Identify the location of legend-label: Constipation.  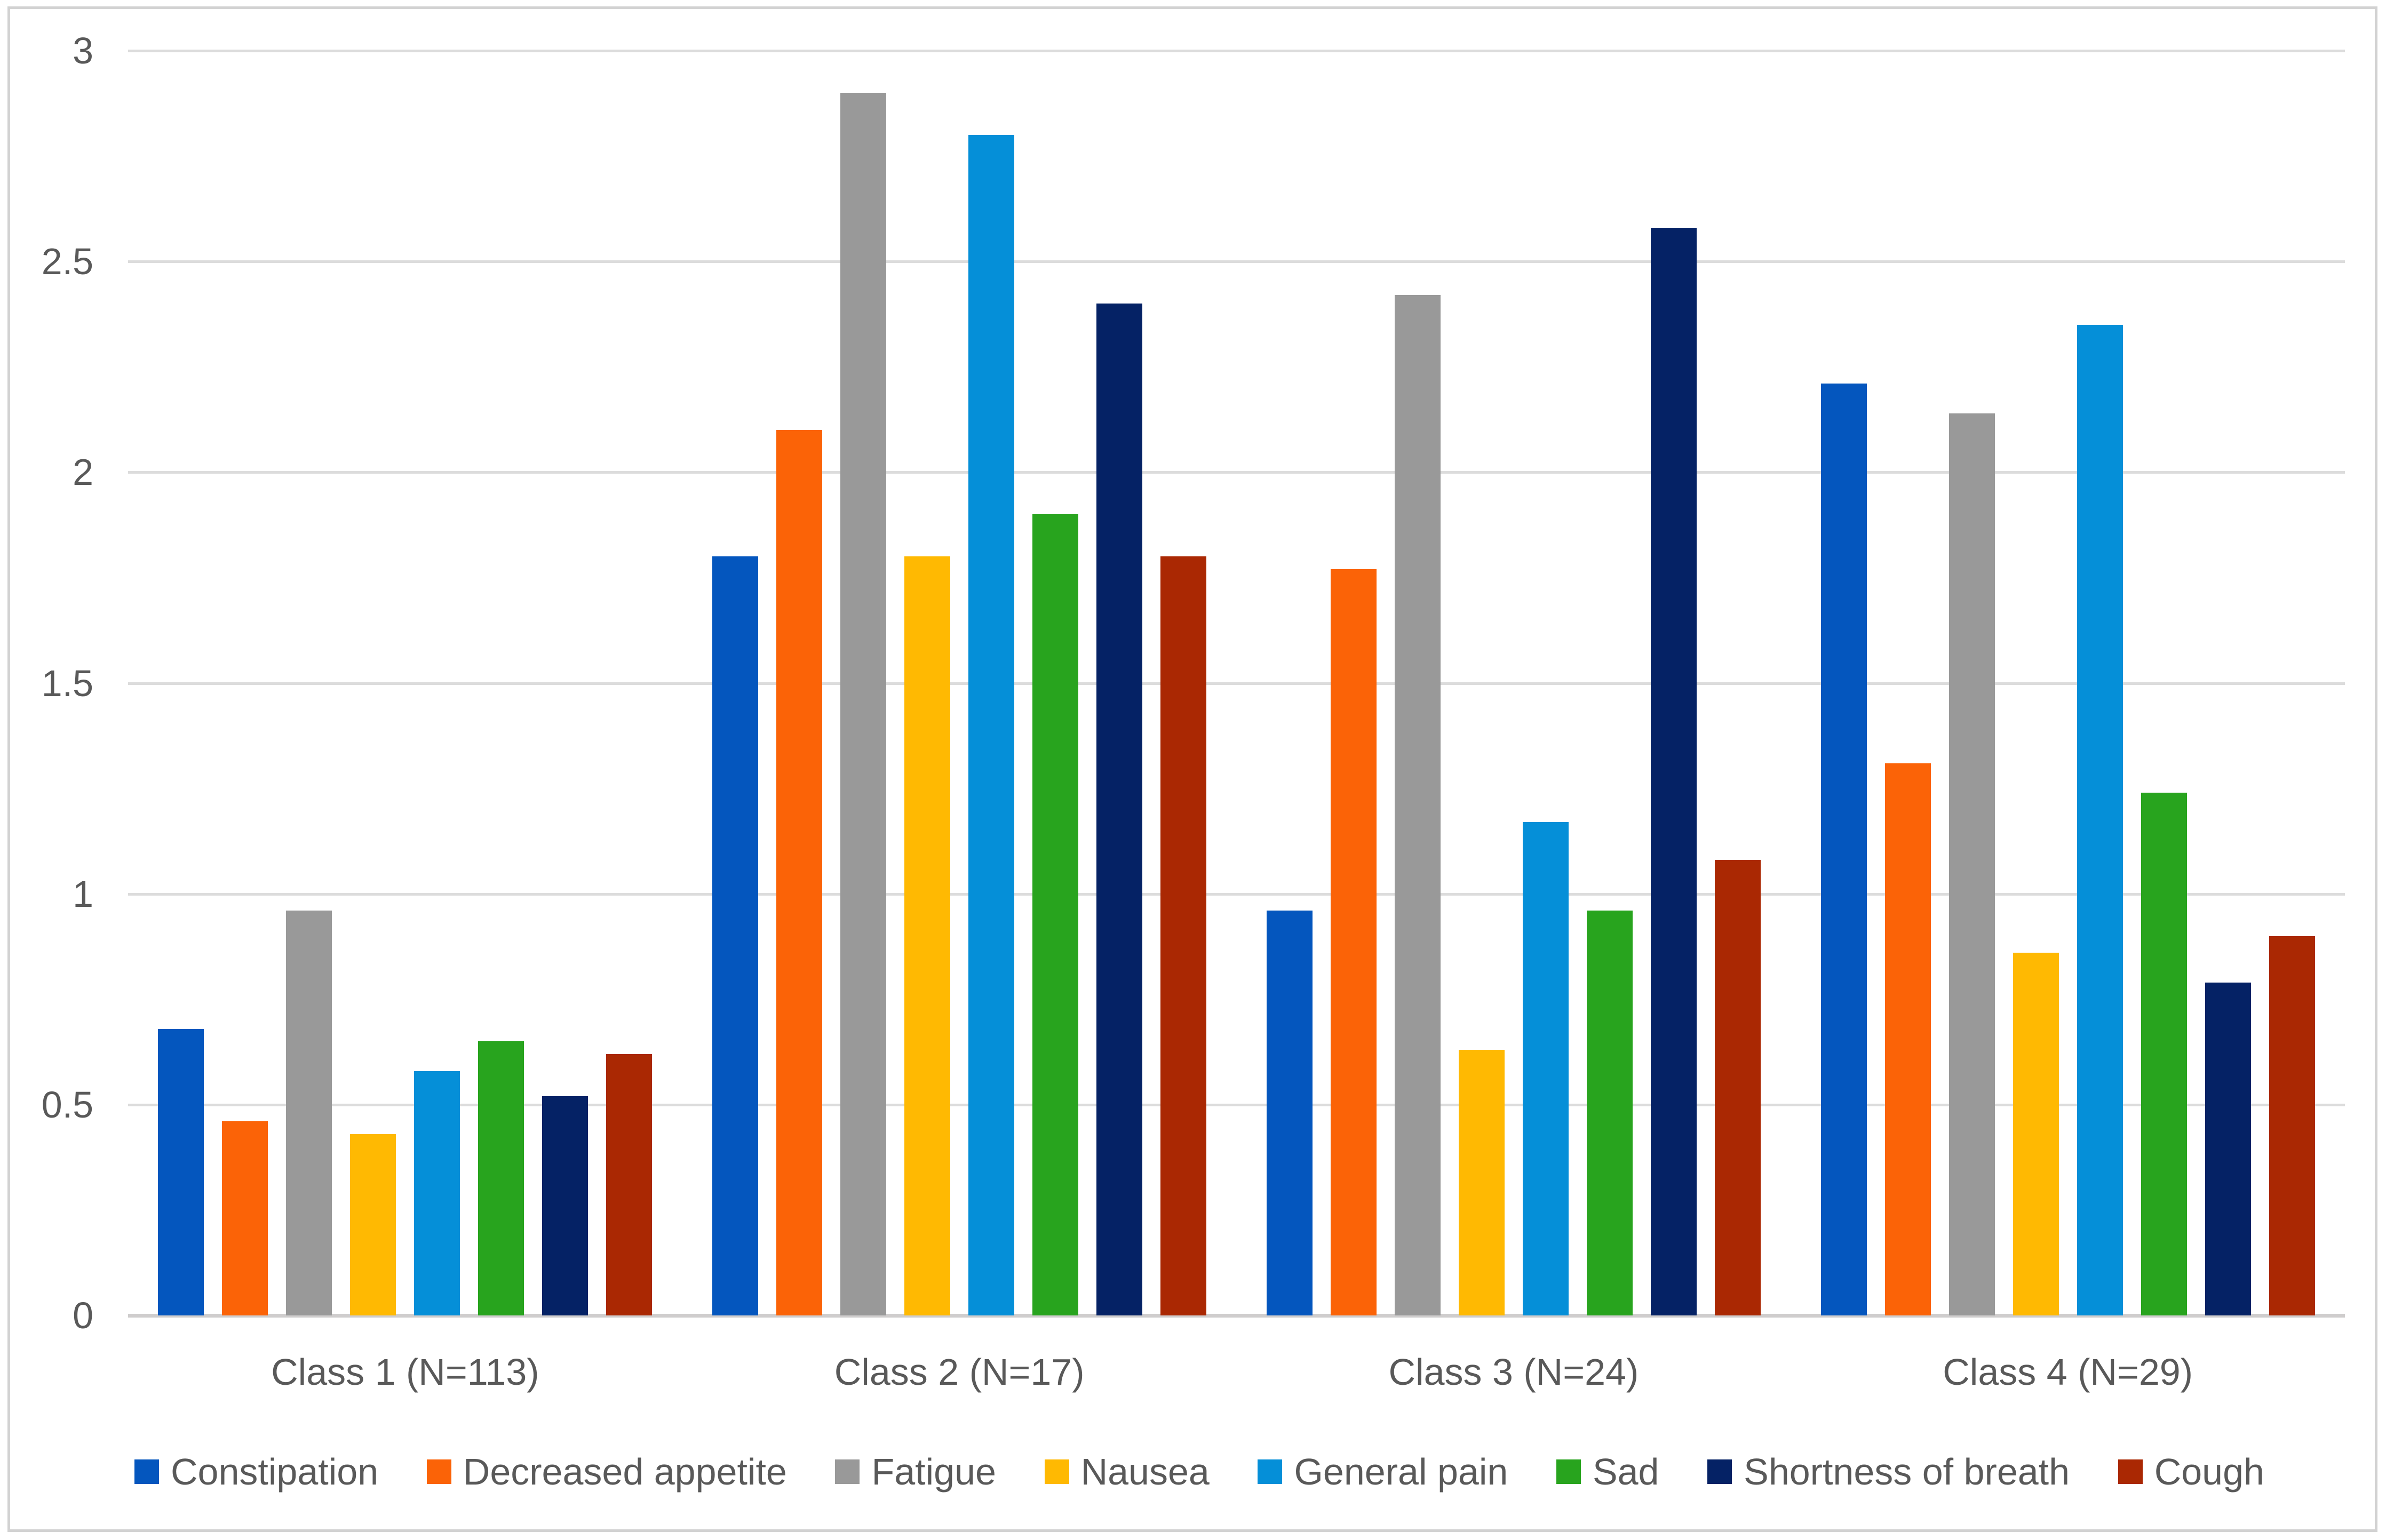
(275, 1472).